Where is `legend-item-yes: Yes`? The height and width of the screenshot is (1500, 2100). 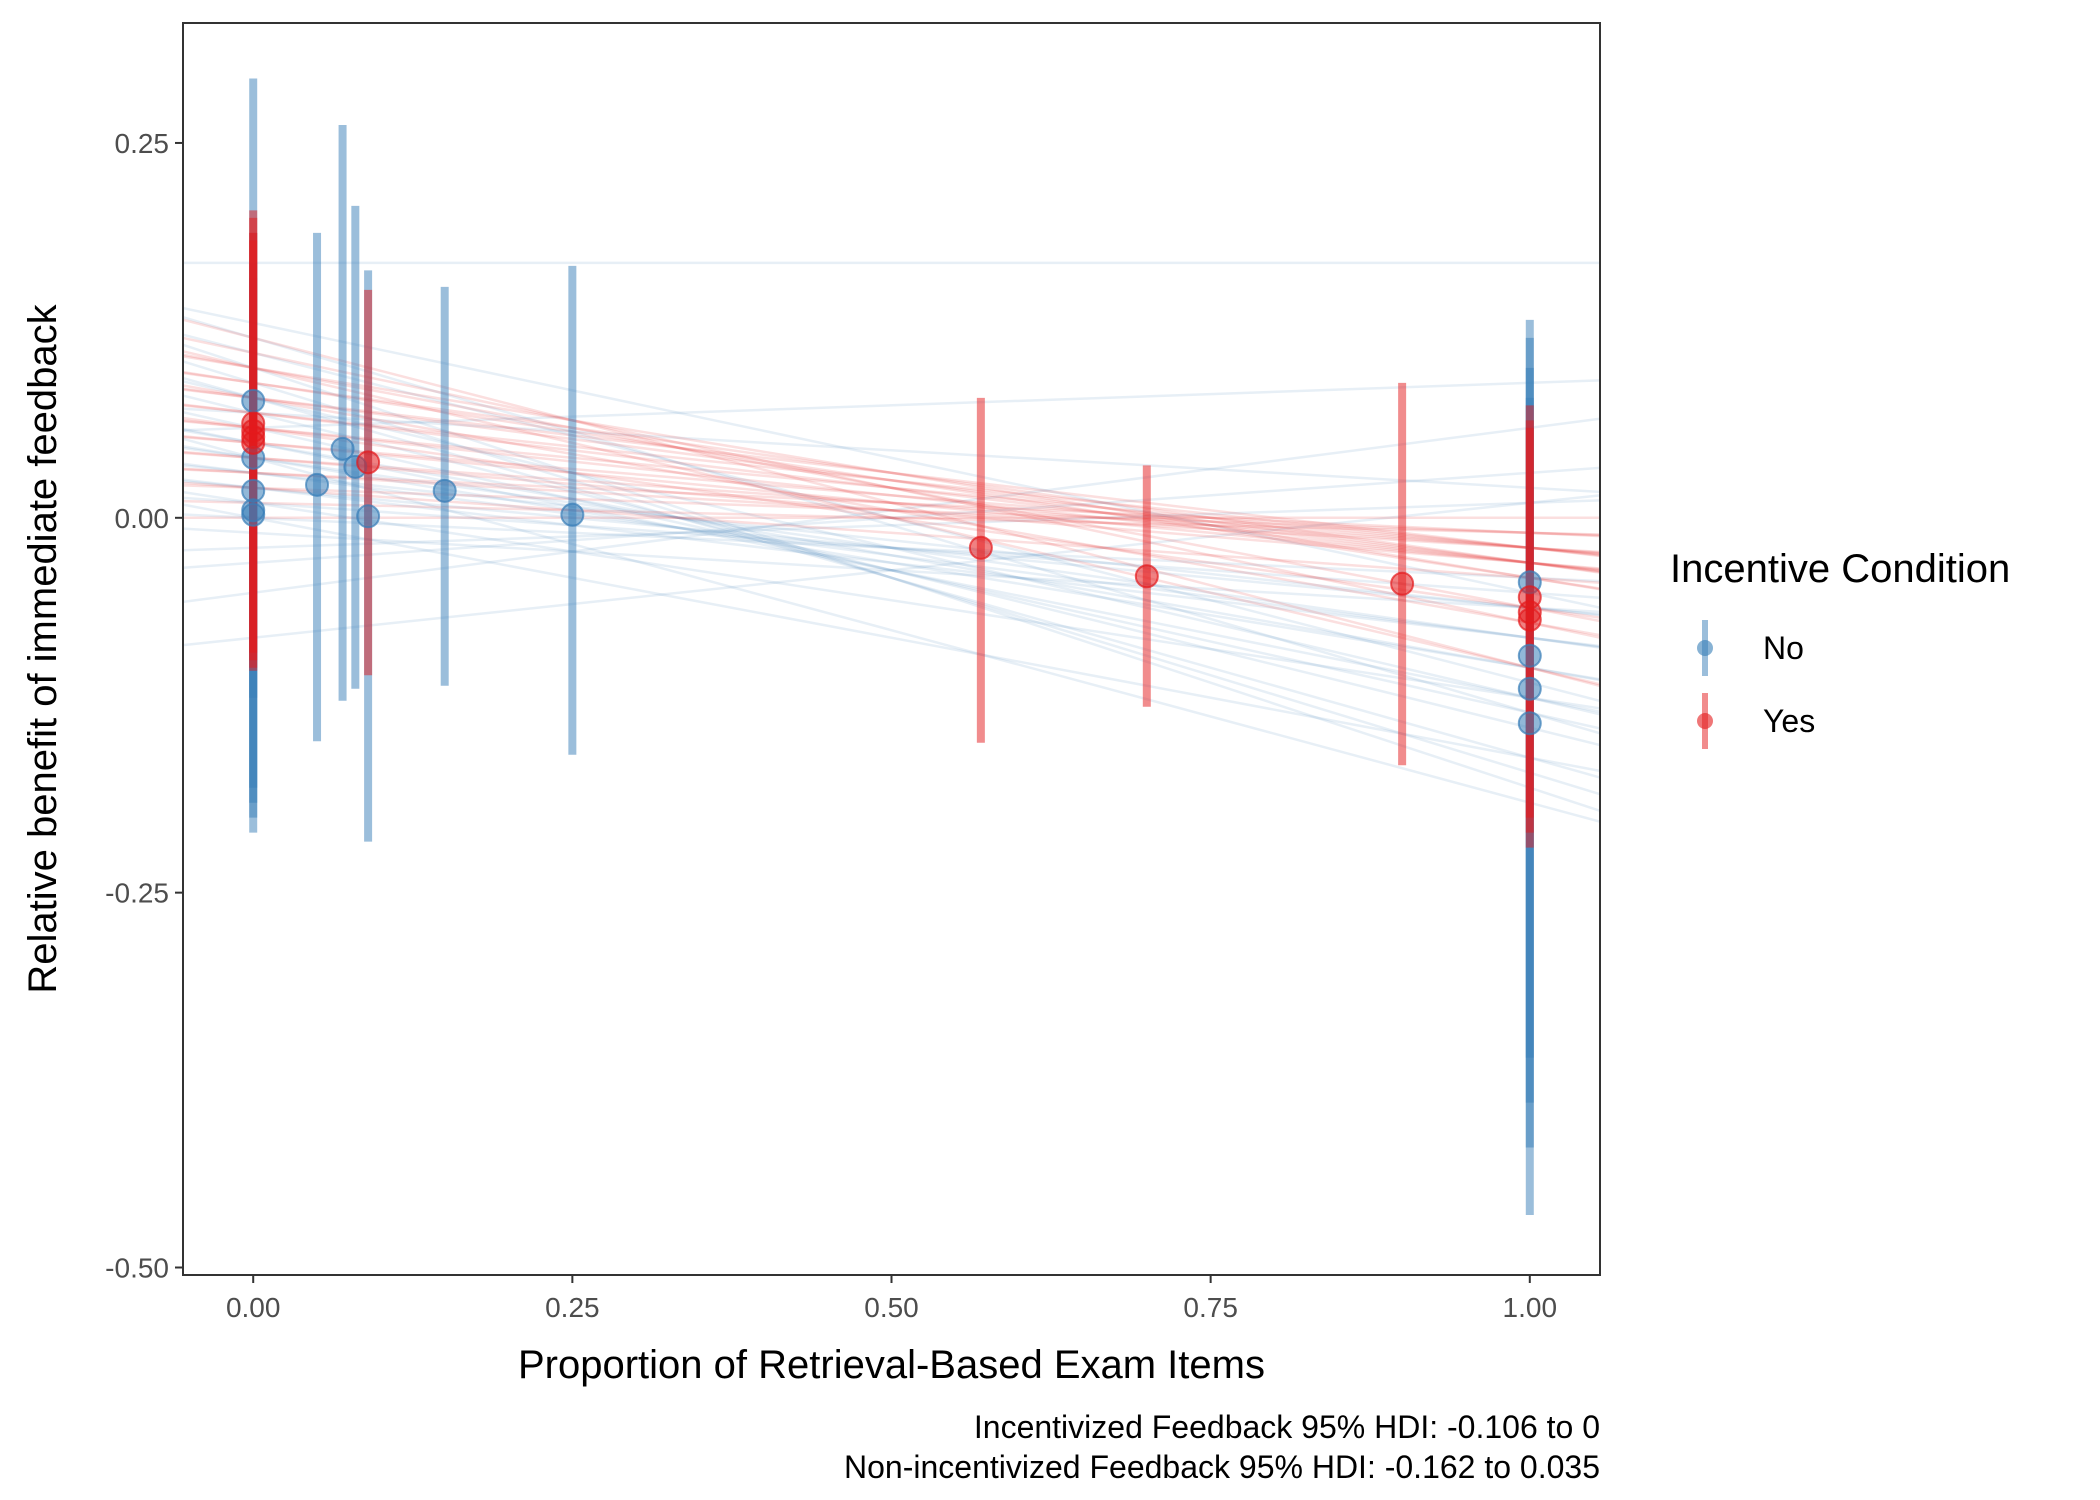
legend-item-yes: Yes is located at coordinates (1756, 721).